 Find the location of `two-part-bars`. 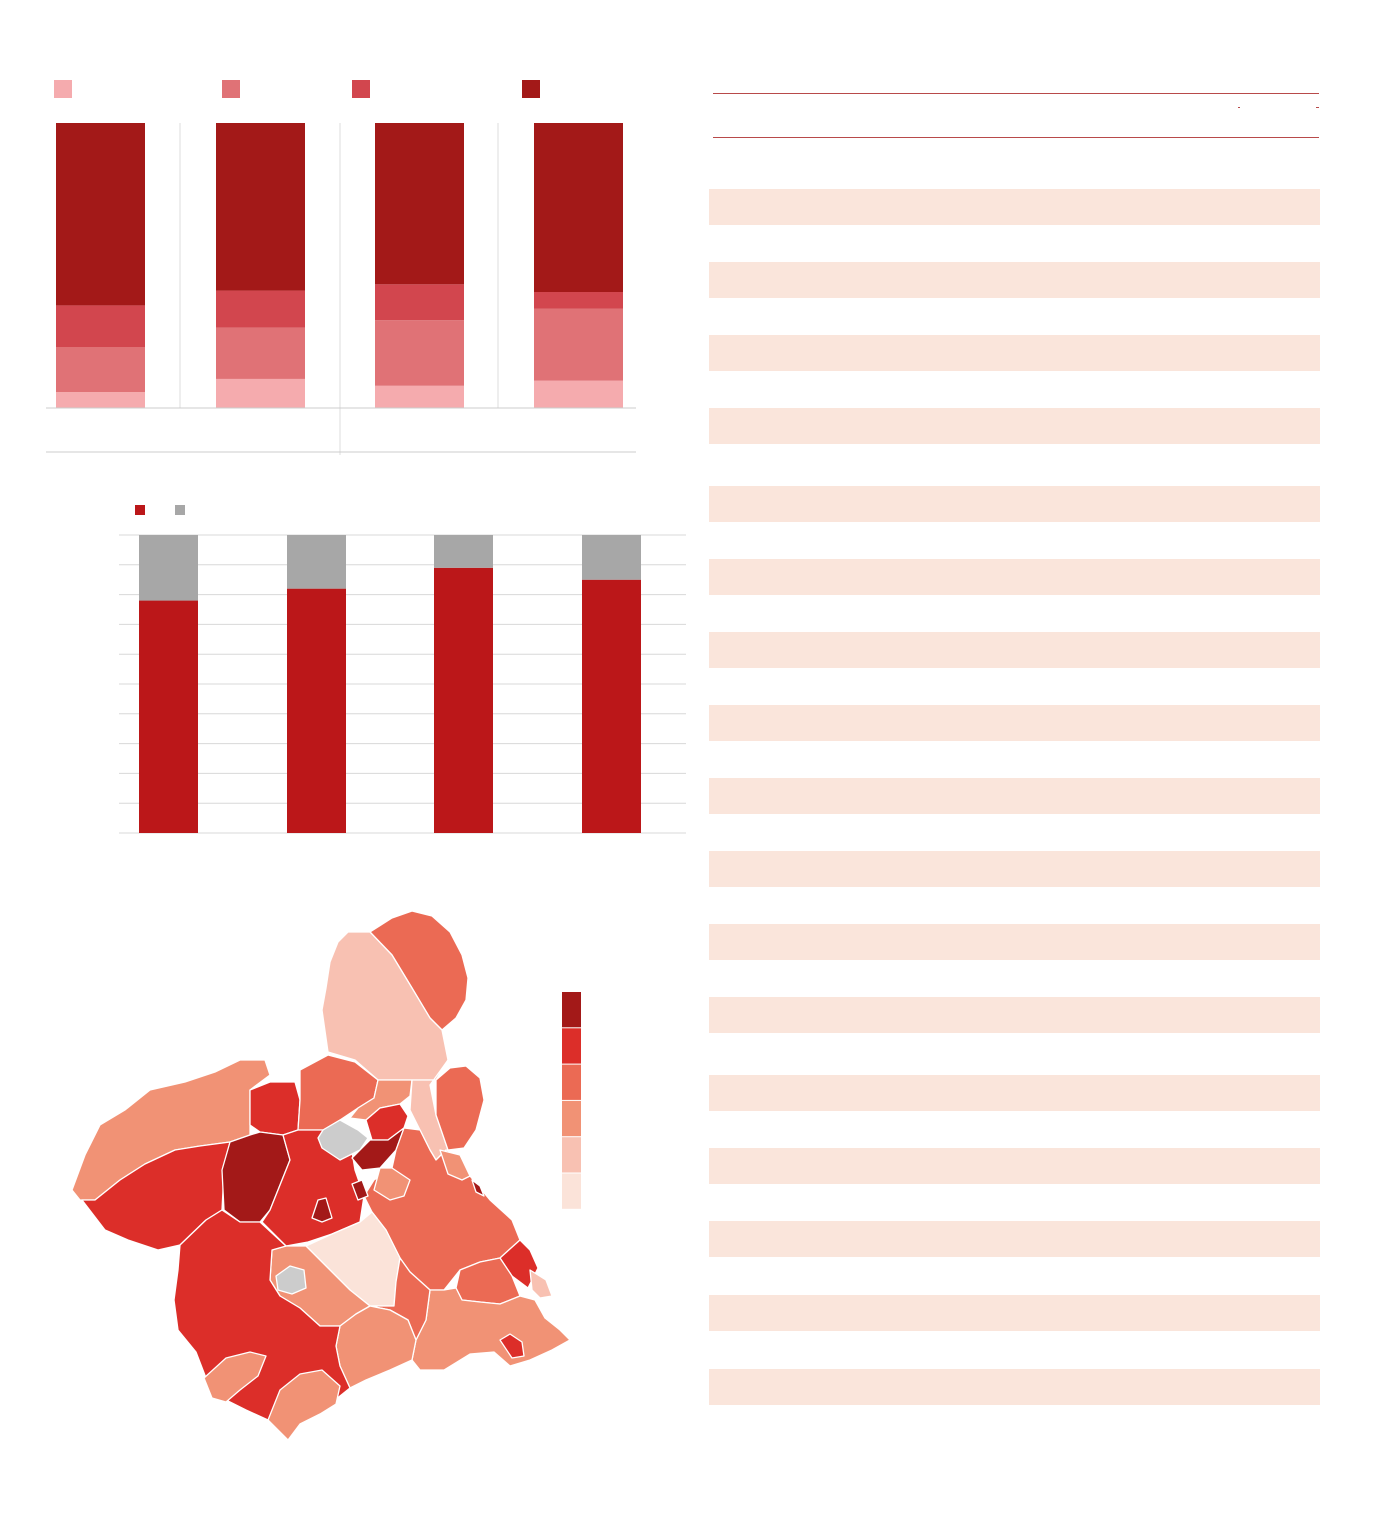

two-part-bars is located at coordinates (390, 684).